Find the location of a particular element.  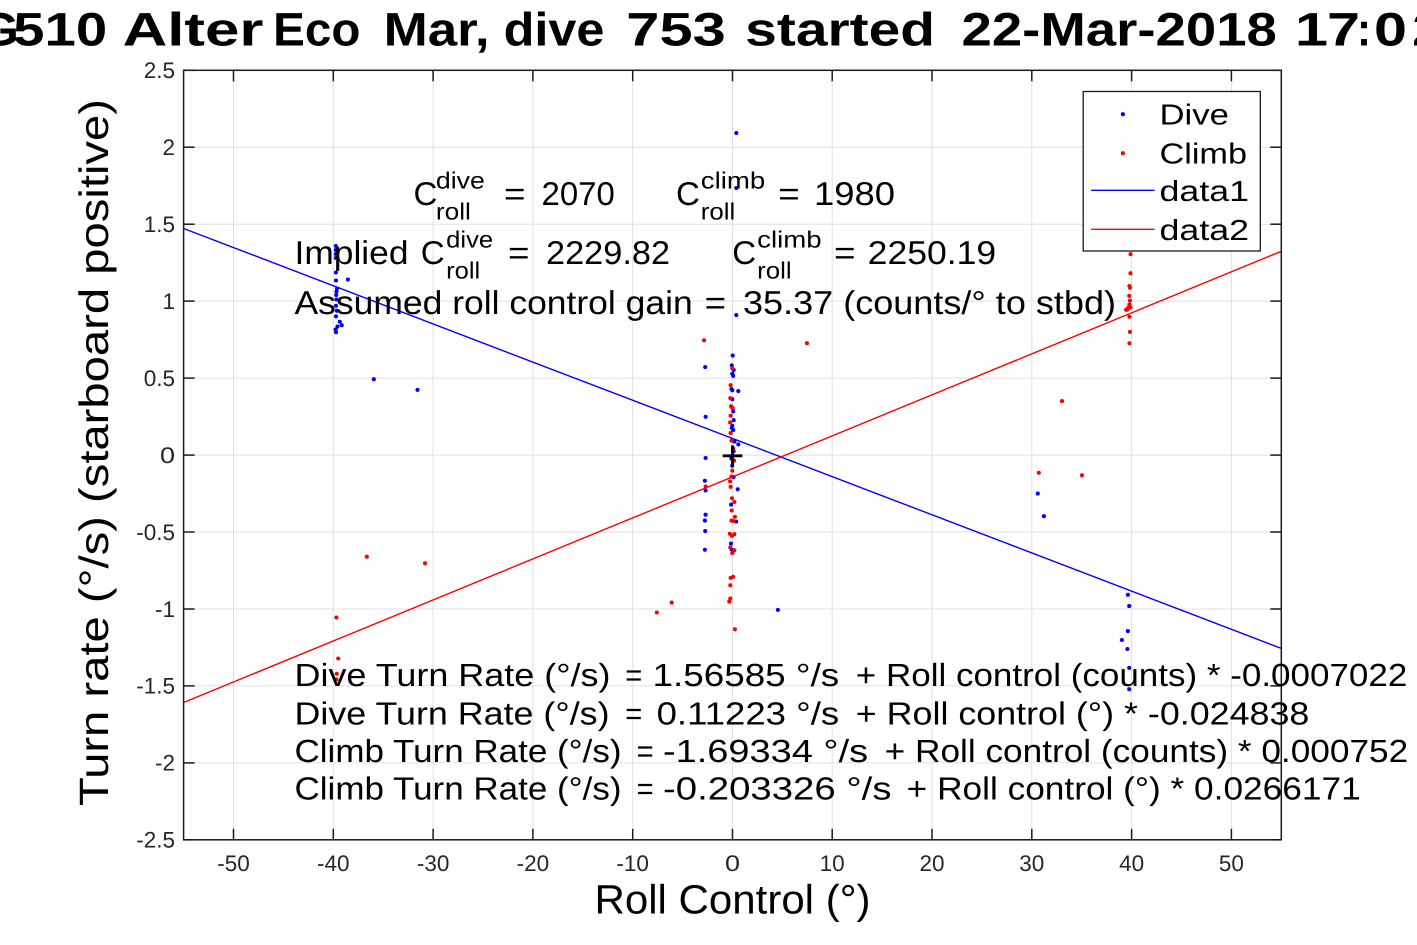

svg-text:+ Roll control (counts) * -0.0: + Roll control (counts) * -0.0007022 is located at coordinates (1132, 675).